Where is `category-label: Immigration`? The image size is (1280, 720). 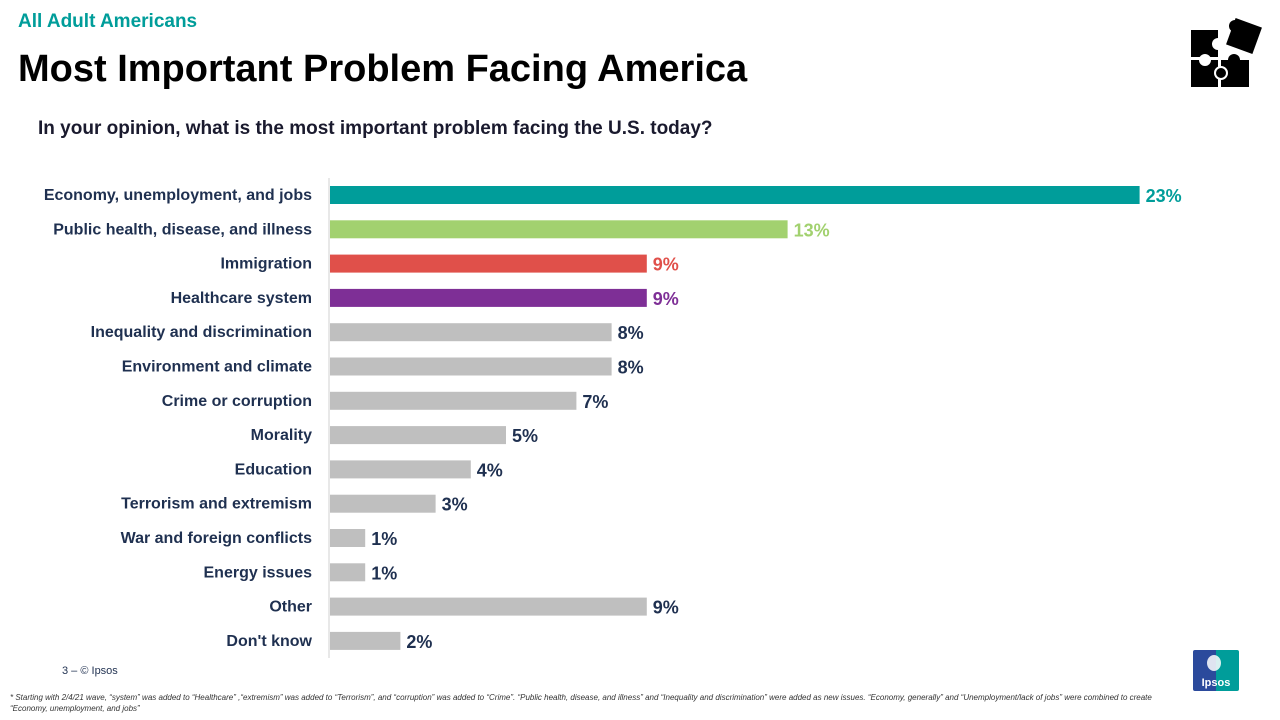 category-label: Immigration is located at coordinates (266, 264).